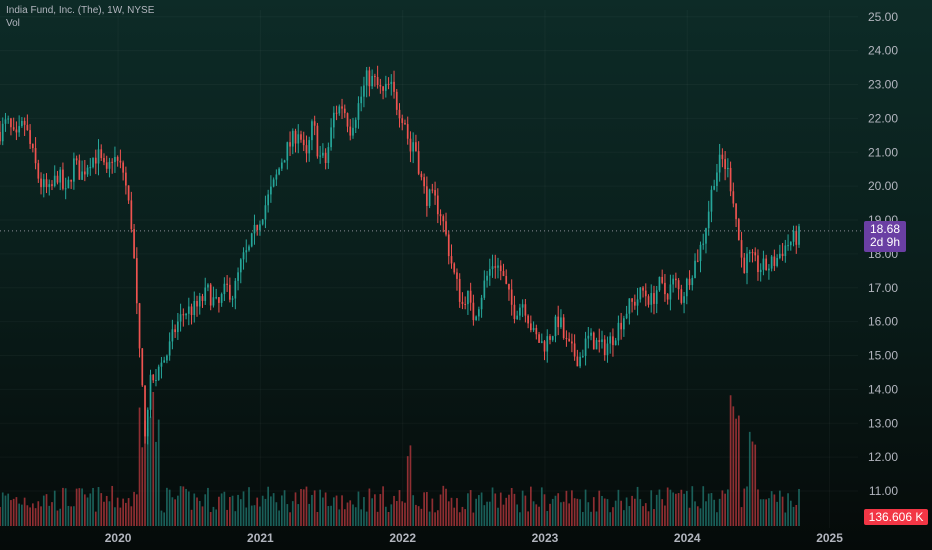  What do you see at coordinates (829, 538) in the screenshot?
I see `time-tick-label: 2025` at bounding box center [829, 538].